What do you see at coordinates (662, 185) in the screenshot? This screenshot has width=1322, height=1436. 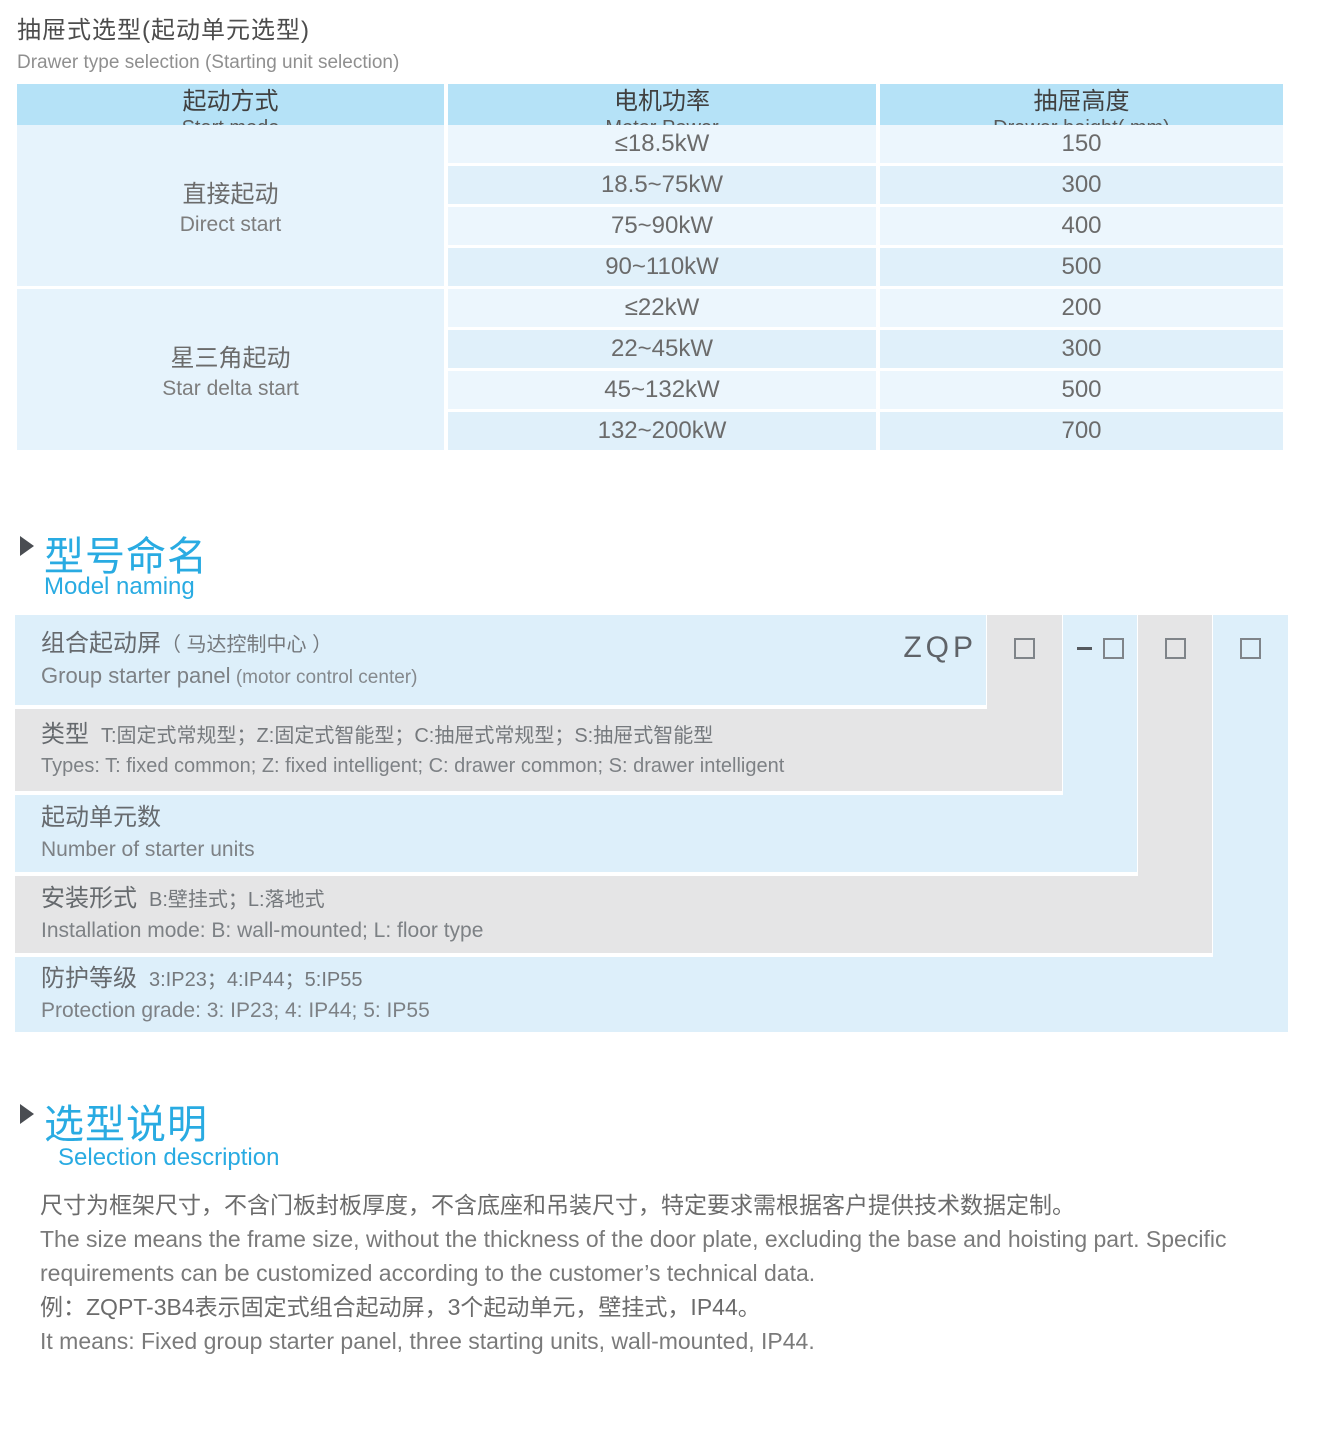 I see `cell-power: 18.5~75kW` at bounding box center [662, 185].